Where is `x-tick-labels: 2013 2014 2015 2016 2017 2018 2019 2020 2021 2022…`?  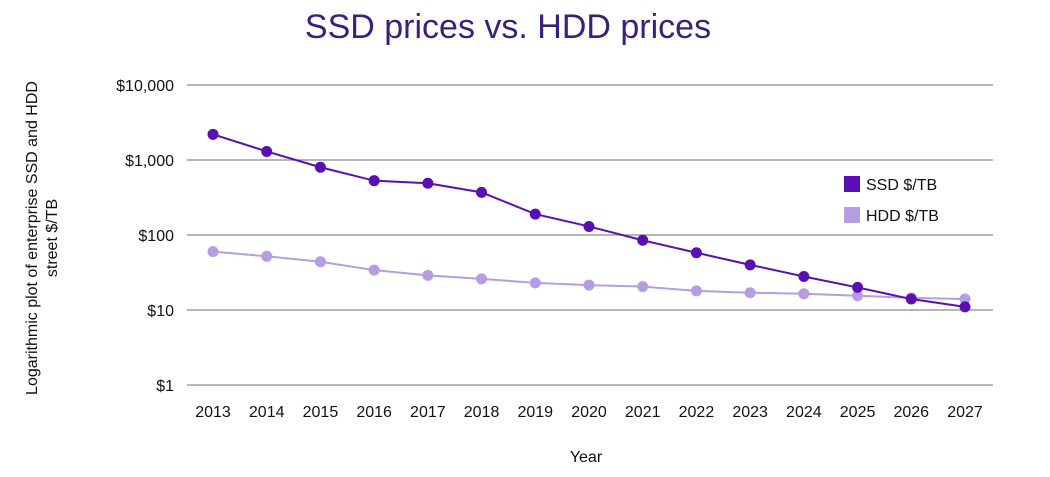
x-tick-labels: 2013 2014 2015 2016 2017 2018 2019 2020 2021 2022… is located at coordinates (589, 412).